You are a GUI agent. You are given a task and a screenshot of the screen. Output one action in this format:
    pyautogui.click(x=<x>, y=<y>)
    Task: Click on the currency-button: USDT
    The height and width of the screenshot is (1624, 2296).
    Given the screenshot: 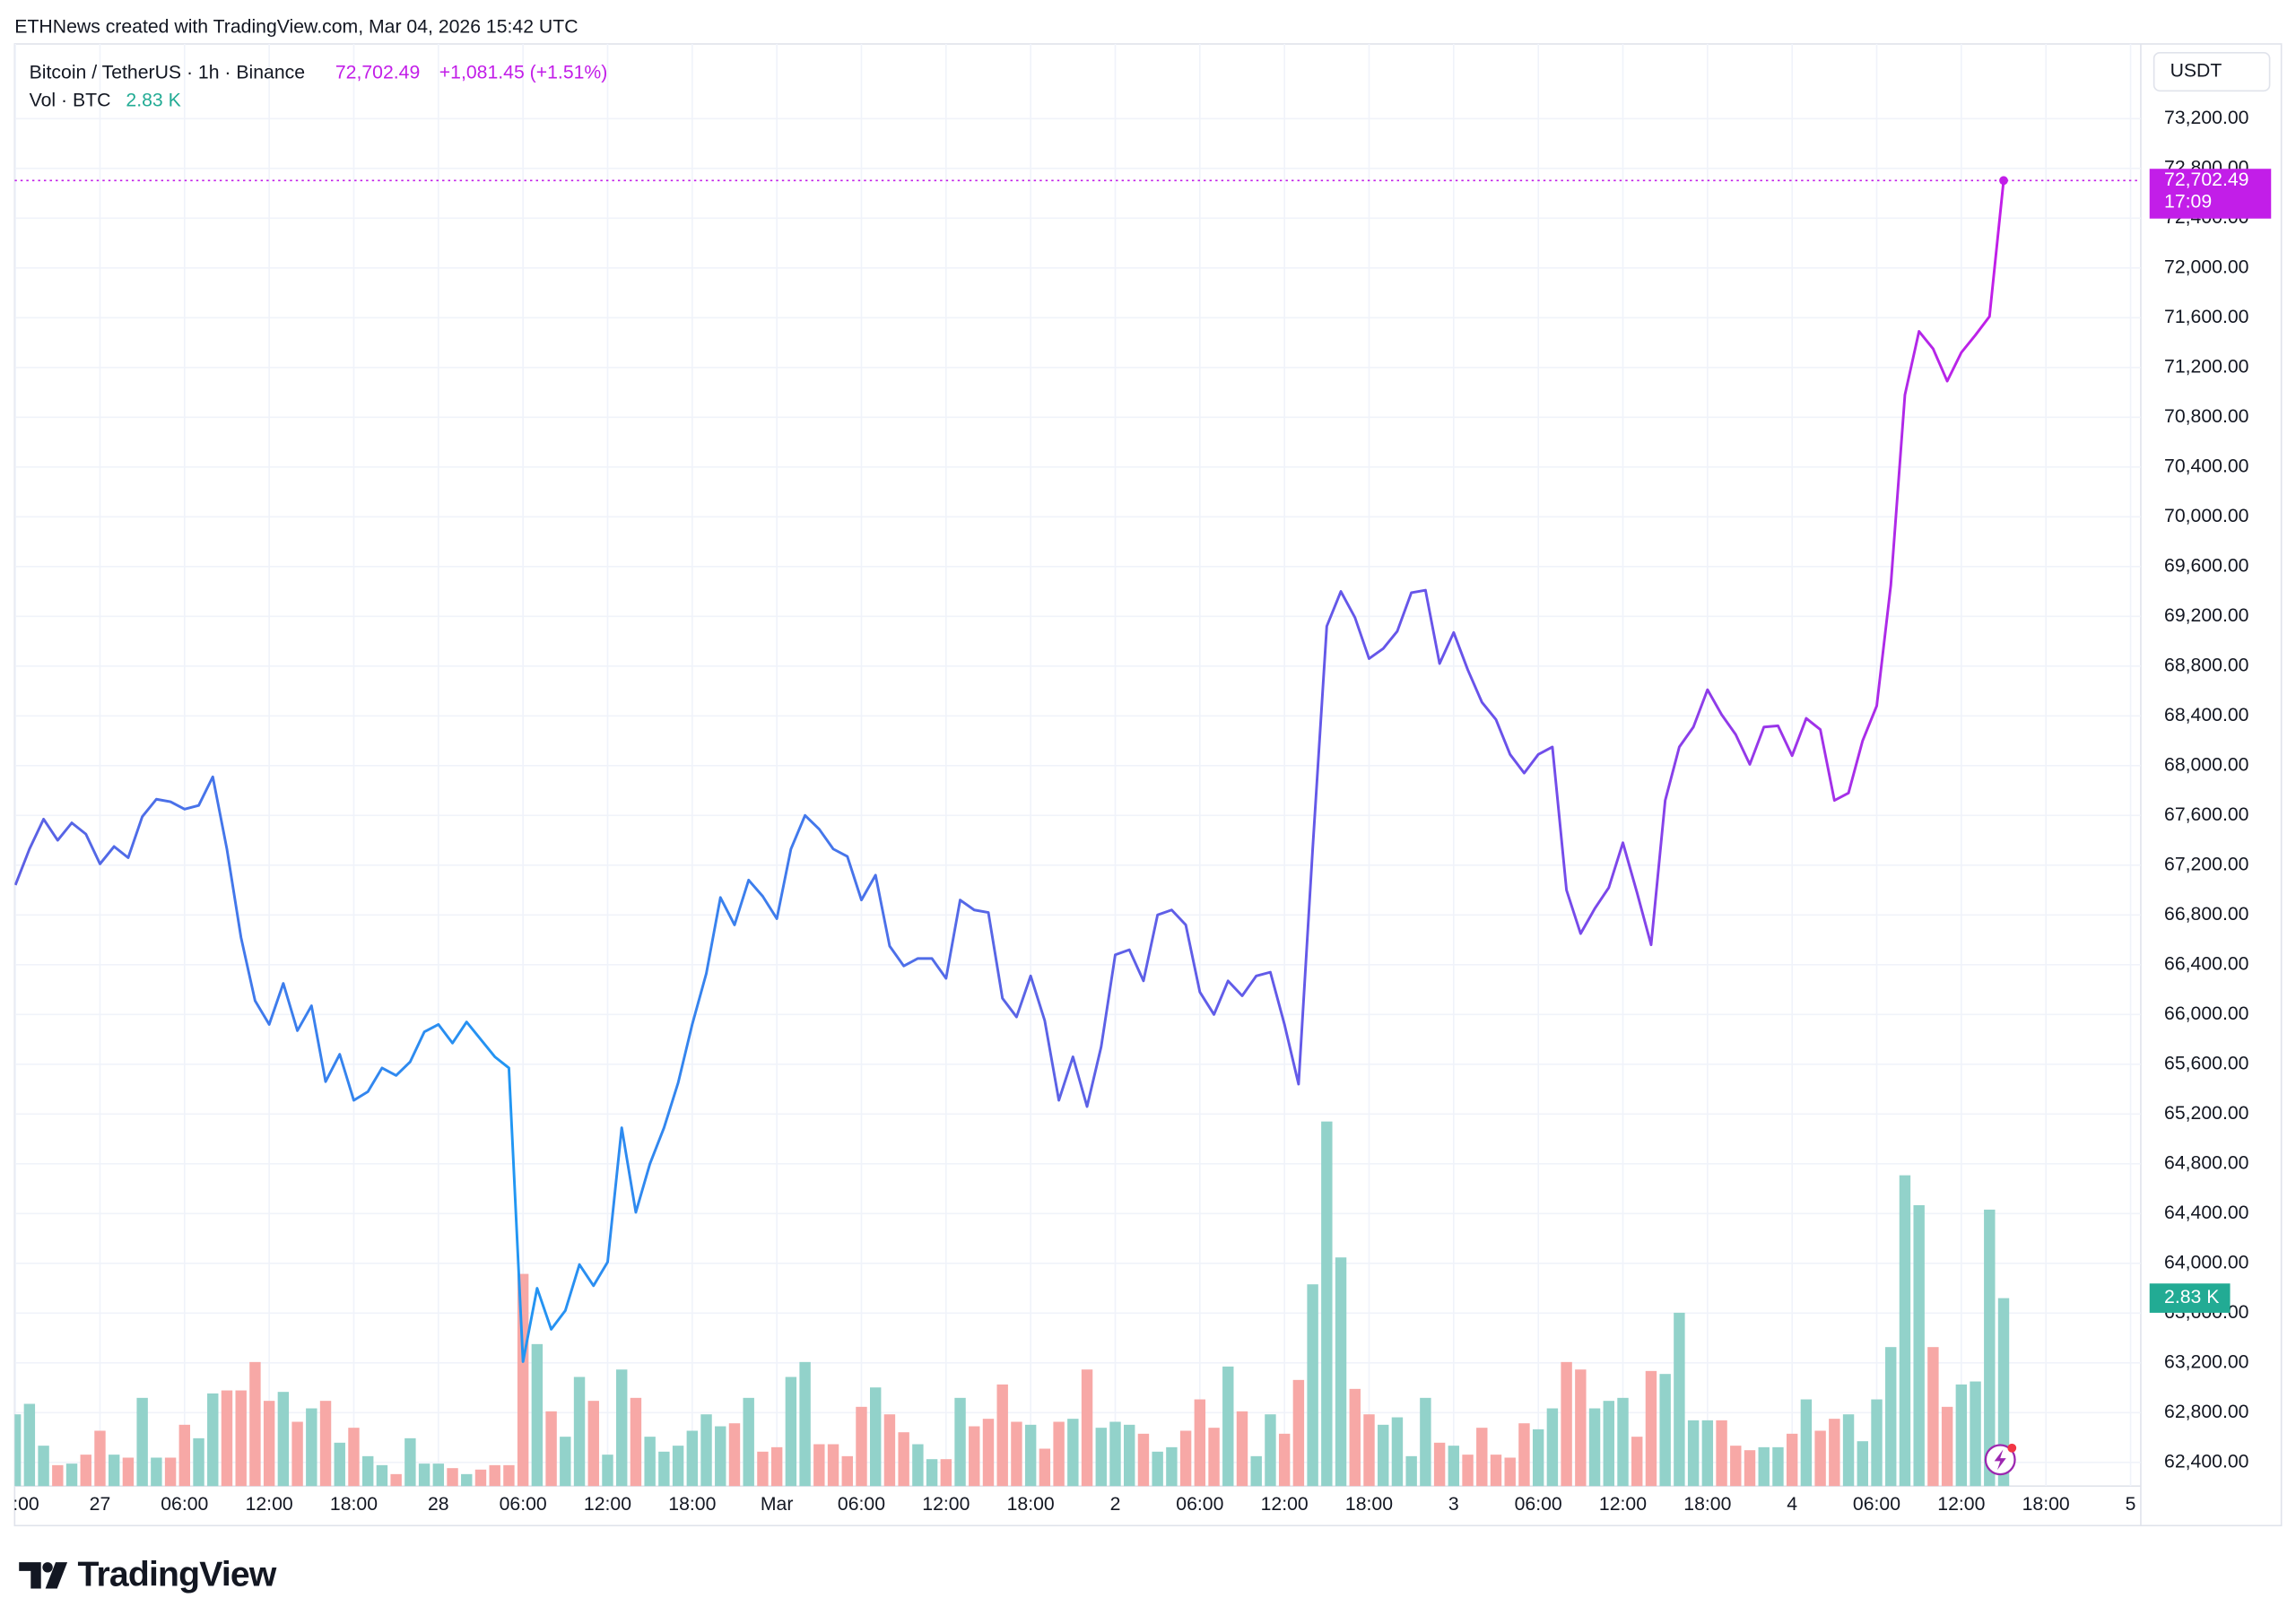 What is the action you would take?
    pyautogui.click(x=2211, y=71)
    